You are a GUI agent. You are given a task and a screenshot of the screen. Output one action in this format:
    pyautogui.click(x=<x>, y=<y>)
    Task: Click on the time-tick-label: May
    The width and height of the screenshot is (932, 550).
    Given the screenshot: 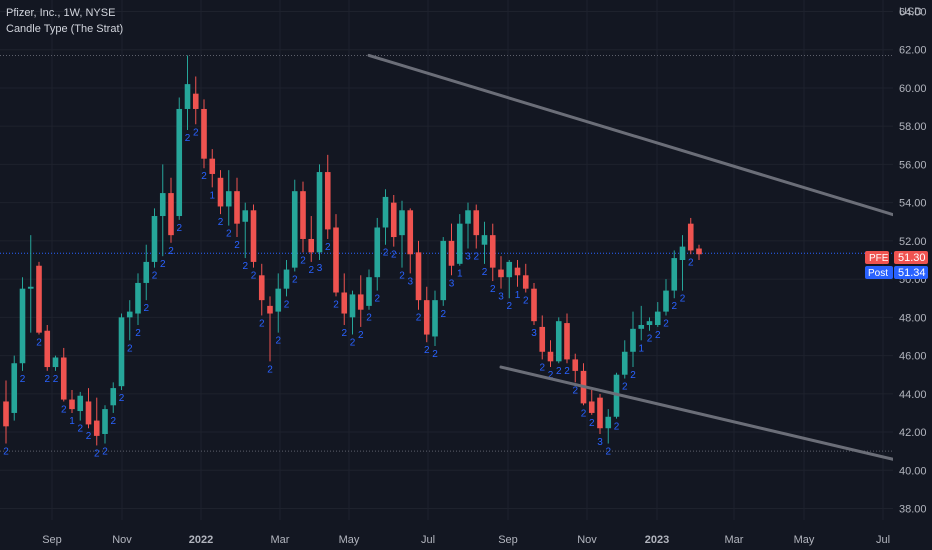 What is the action you would take?
    pyautogui.click(x=804, y=540)
    